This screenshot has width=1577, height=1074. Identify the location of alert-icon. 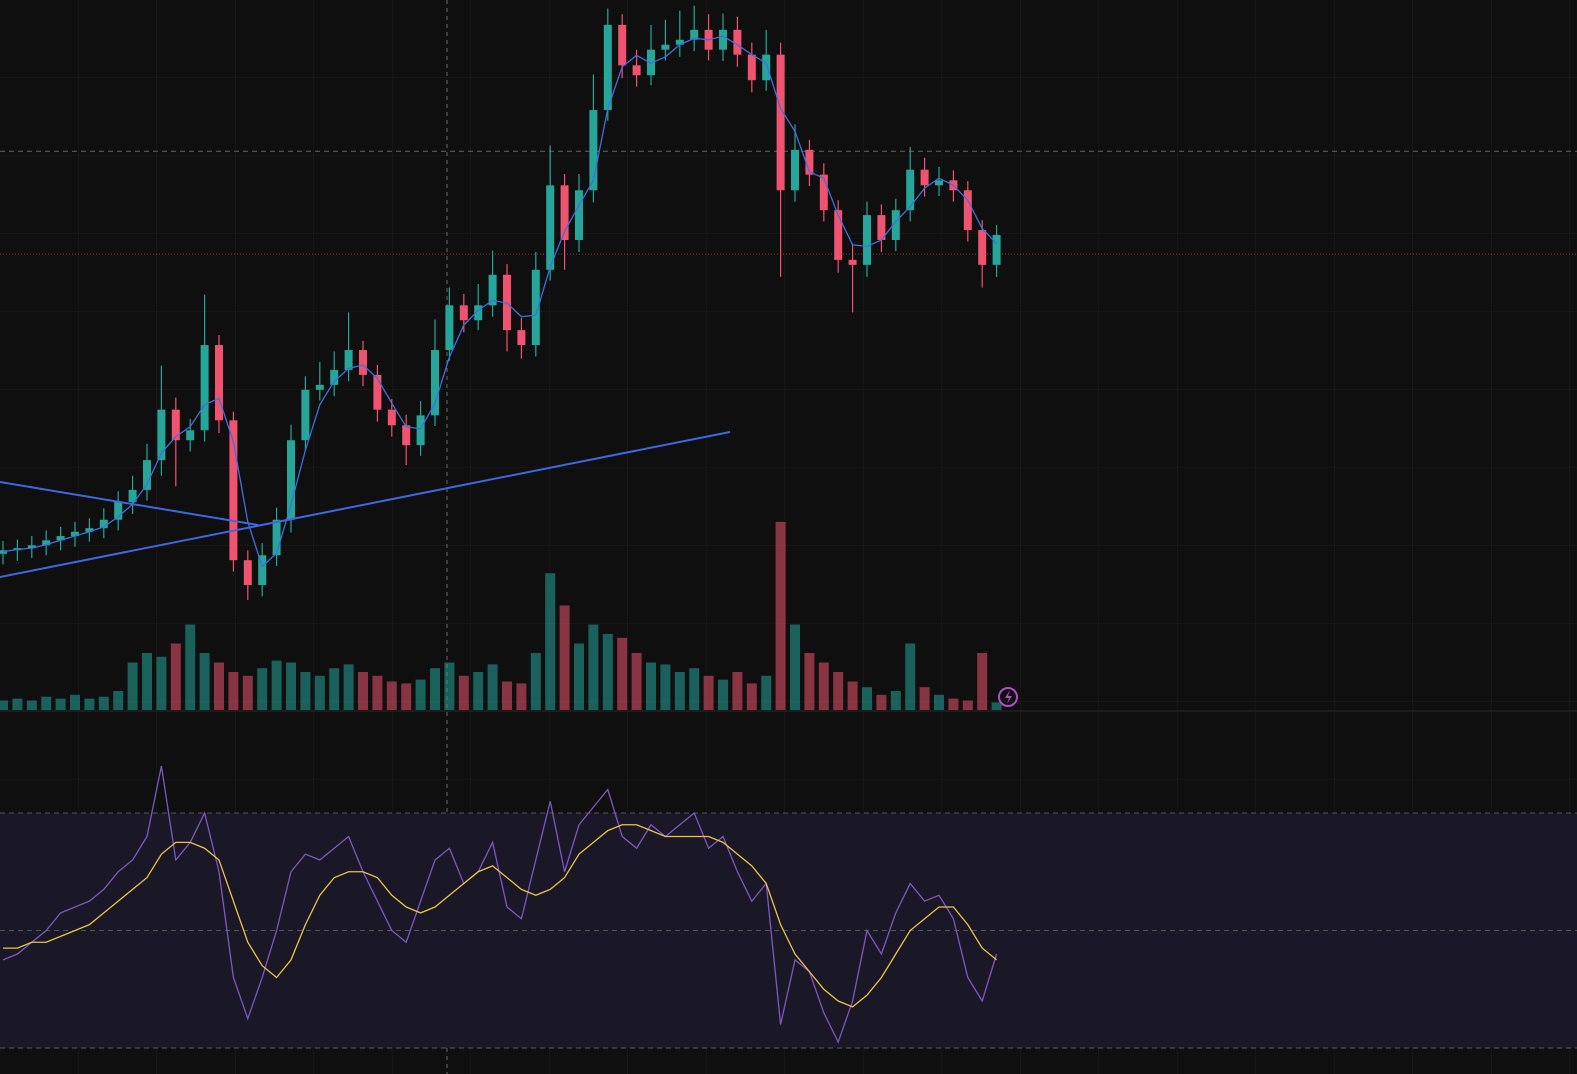
(1008, 697).